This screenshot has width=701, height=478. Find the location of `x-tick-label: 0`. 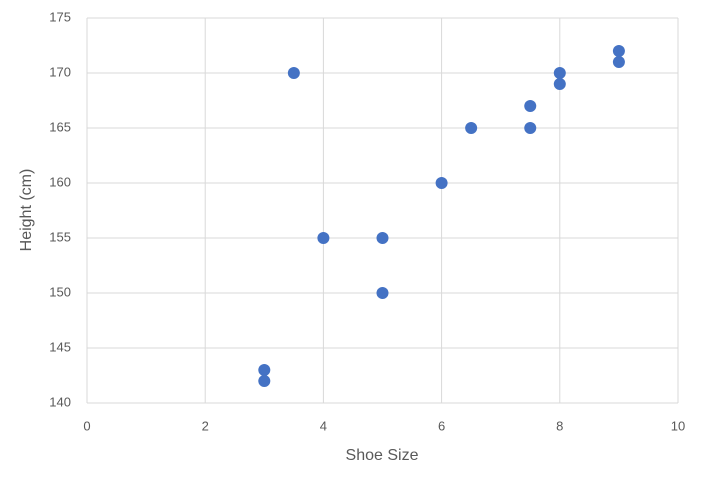

x-tick-label: 0 is located at coordinates (86, 425).